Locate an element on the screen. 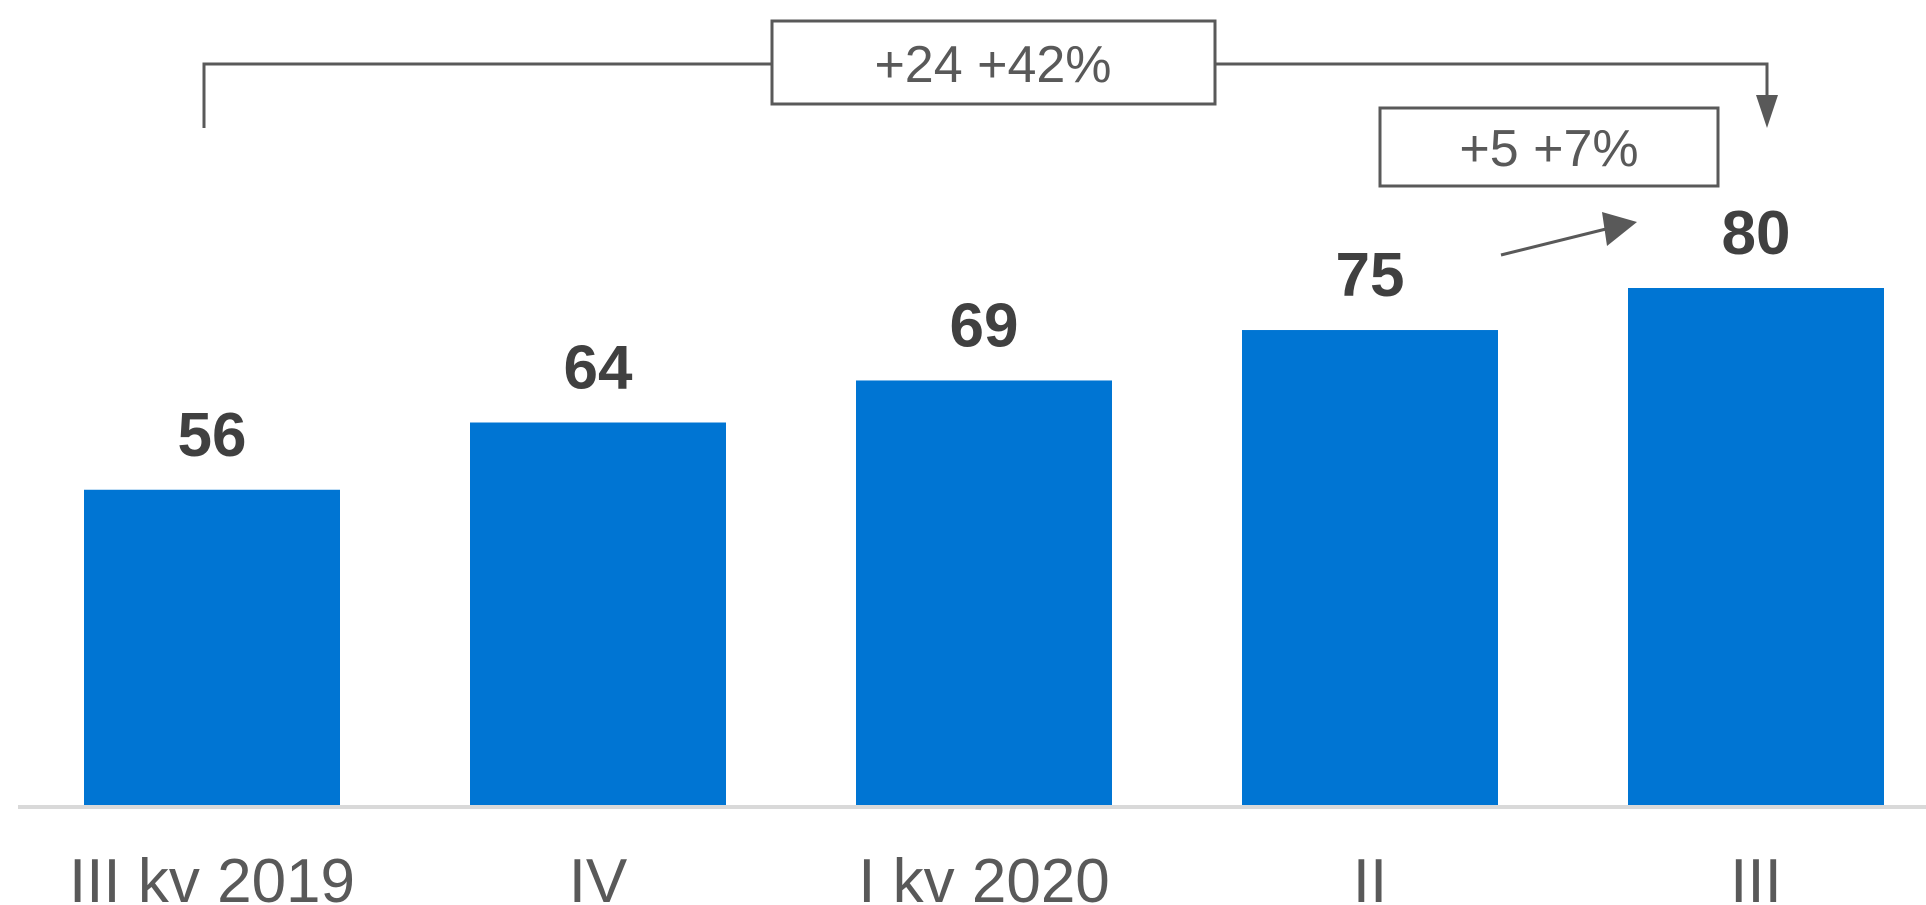 This screenshot has height=905, width=1926. bar-value-label-1: 56 is located at coordinates (212, 435).